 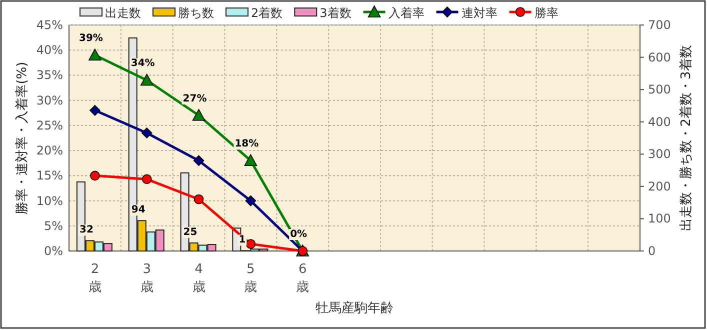 I want to click on x-axis-title: 牡馬産駒年齢, so click(x=355, y=308).